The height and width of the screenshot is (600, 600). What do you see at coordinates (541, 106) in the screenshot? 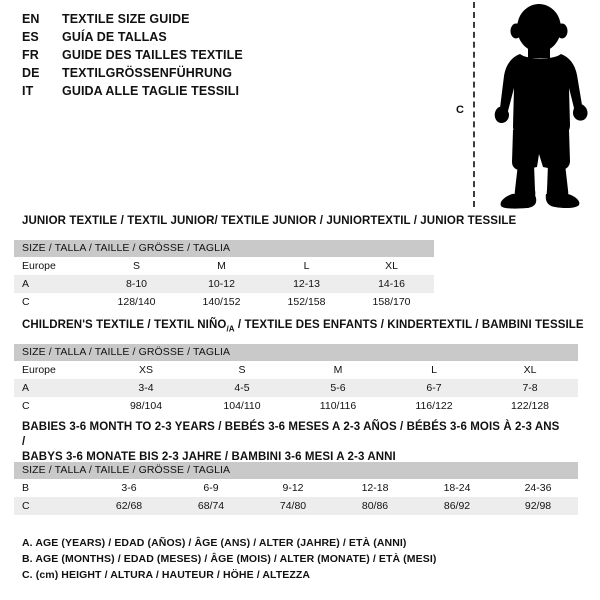
I see `toddler-silhouette-icon` at bounding box center [541, 106].